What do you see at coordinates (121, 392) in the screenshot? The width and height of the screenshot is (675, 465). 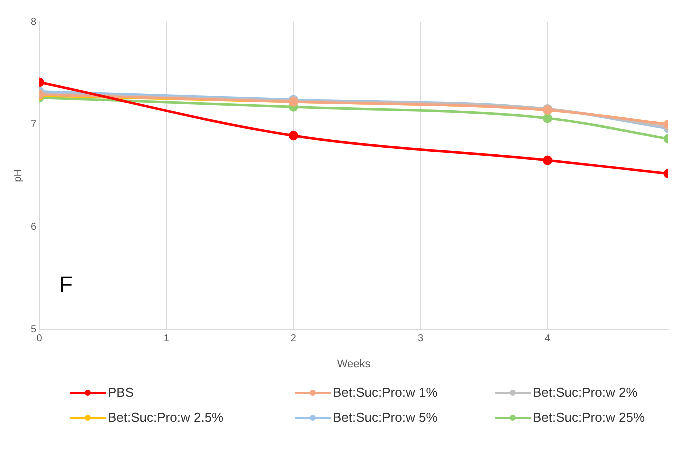 I see `legend-label: PBS` at bounding box center [121, 392].